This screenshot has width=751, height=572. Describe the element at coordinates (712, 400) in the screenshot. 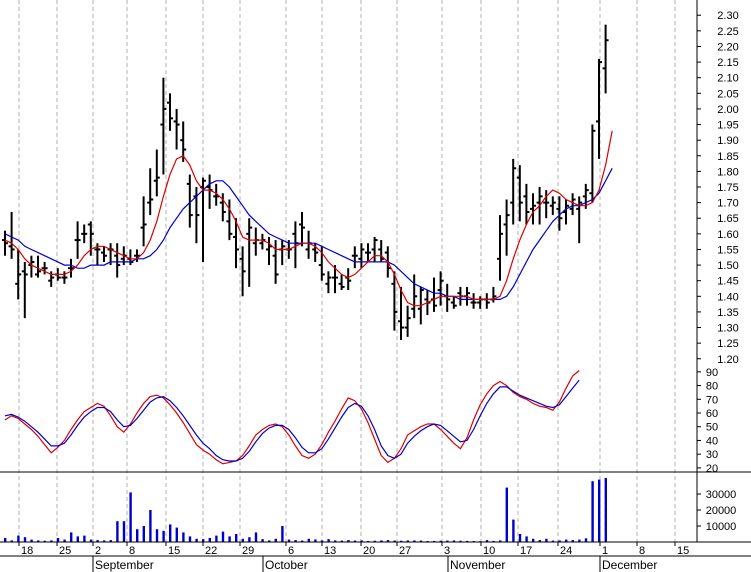

I see `oscillator-tick-label: 70` at that location.